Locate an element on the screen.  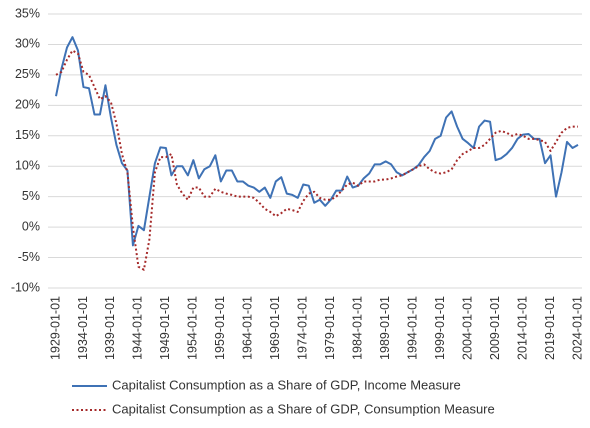
x-tick-label: 1989-01-01 is located at coordinates (385, 328).